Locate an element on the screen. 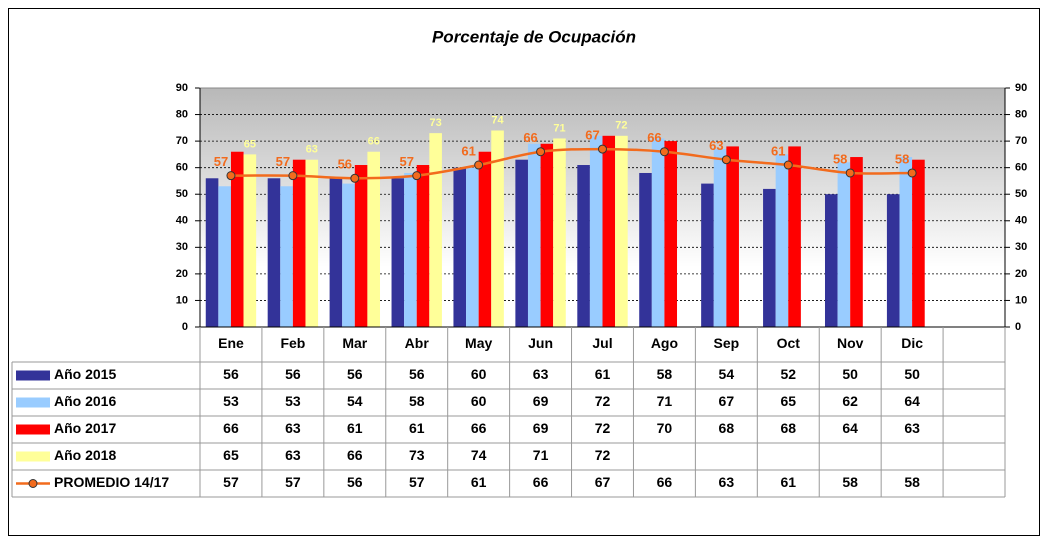 The image size is (1048, 539). table-value: 62 is located at coordinates (850, 401).